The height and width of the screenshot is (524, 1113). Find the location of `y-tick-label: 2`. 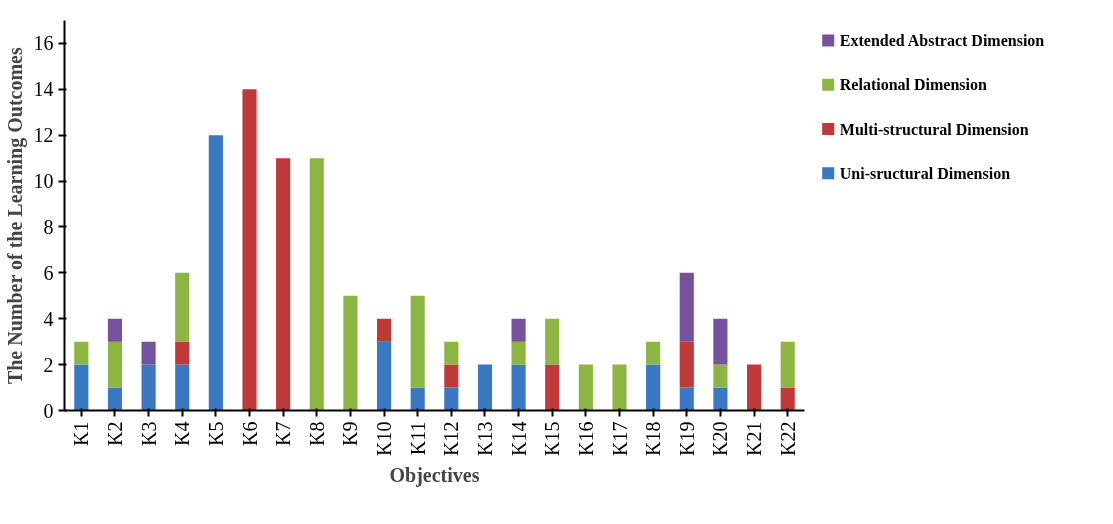

y-tick-label: 2 is located at coordinates (48, 364).